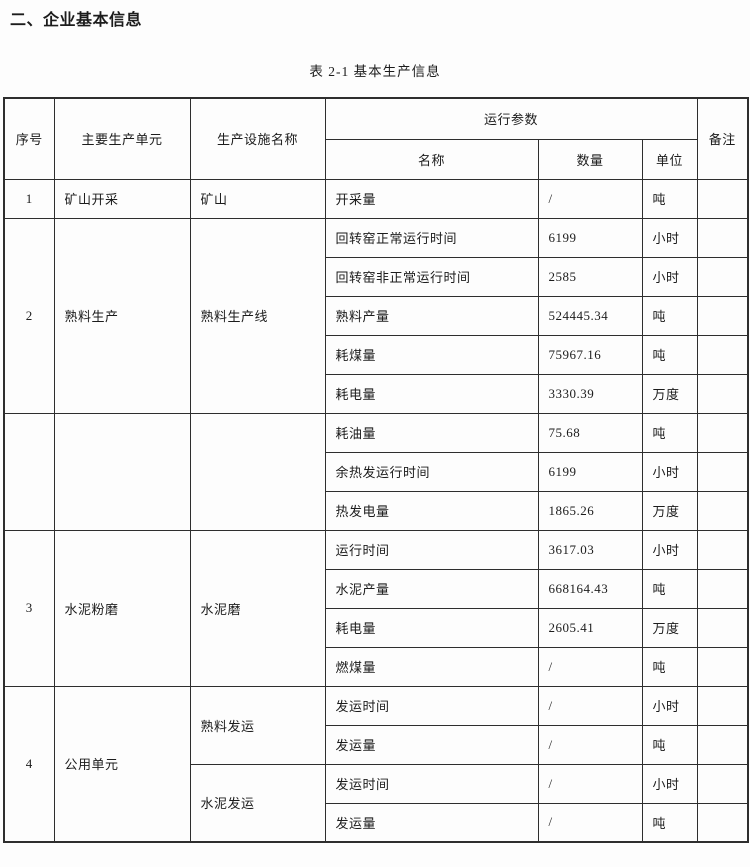 This screenshot has height=867, width=750. Describe the element at coordinates (431, 237) in the screenshot. I see `param-name-cell: 回转窑正常运行时间` at that location.